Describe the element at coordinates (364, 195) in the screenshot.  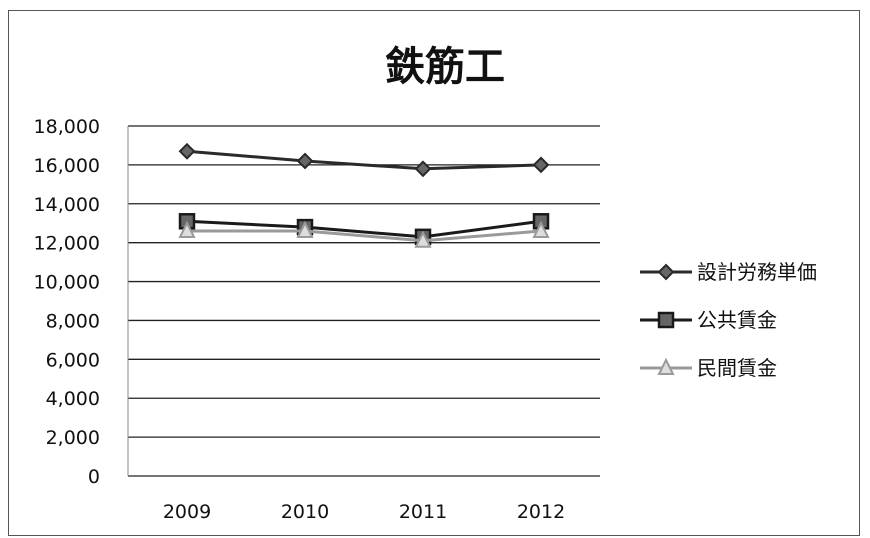
I see `series-layer` at that location.